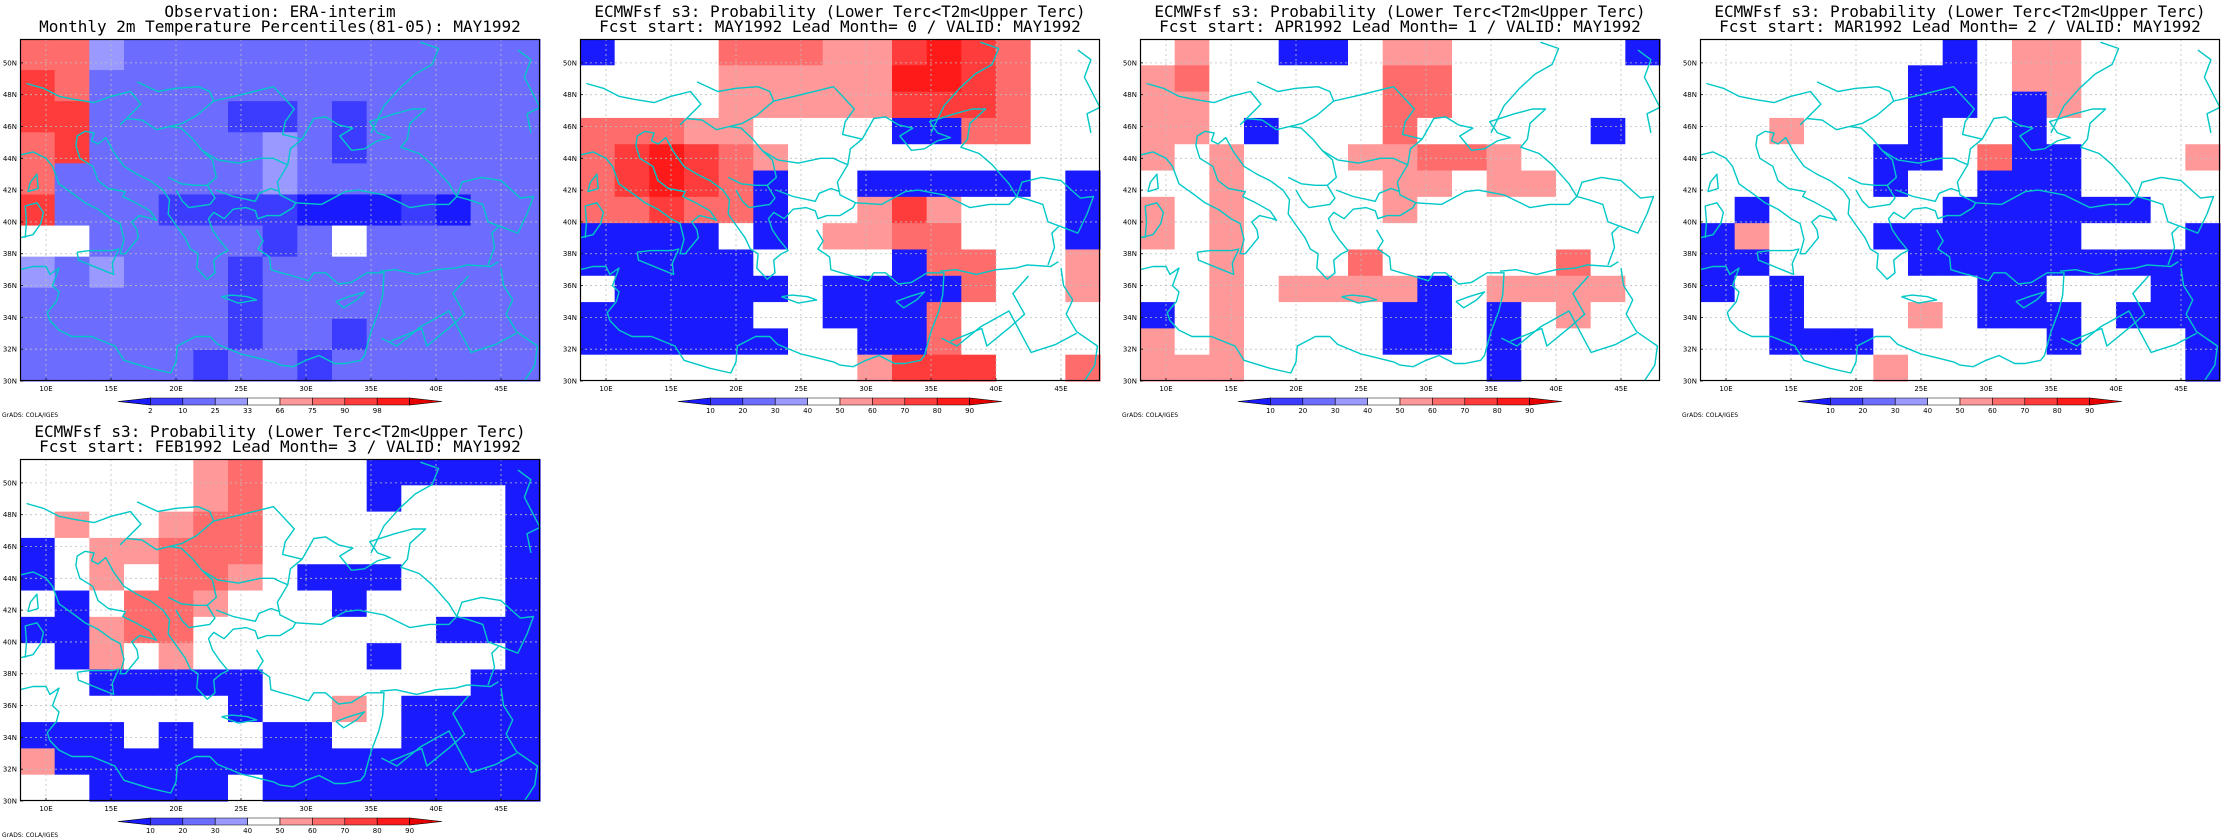  I want to click on lon-tick-label: 45E, so click(2180, 389).